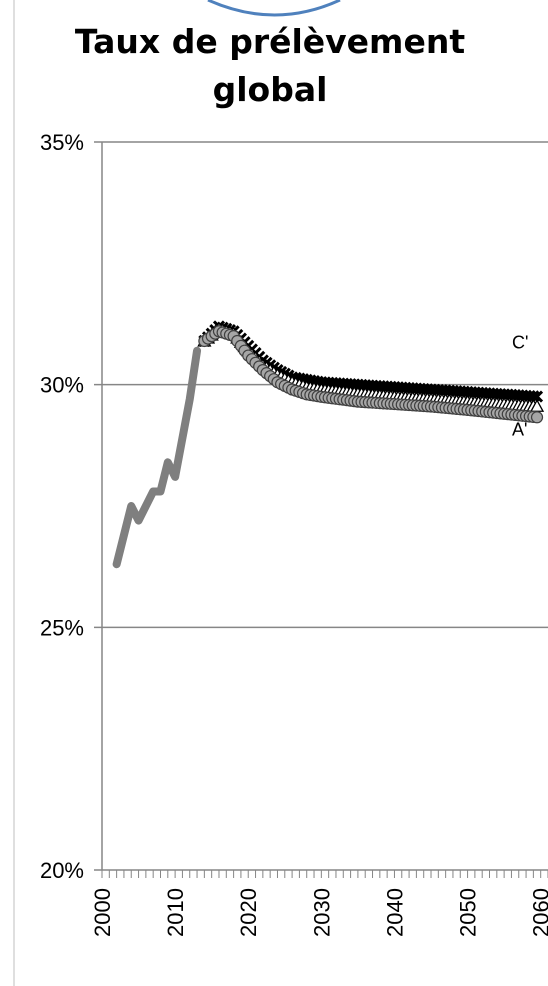 The height and width of the screenshot is (986, 548). What do you see at coordinates (62, 142) in the screenshot?
I see `y-tick-label: 35%` at bounding box center [62, 142].